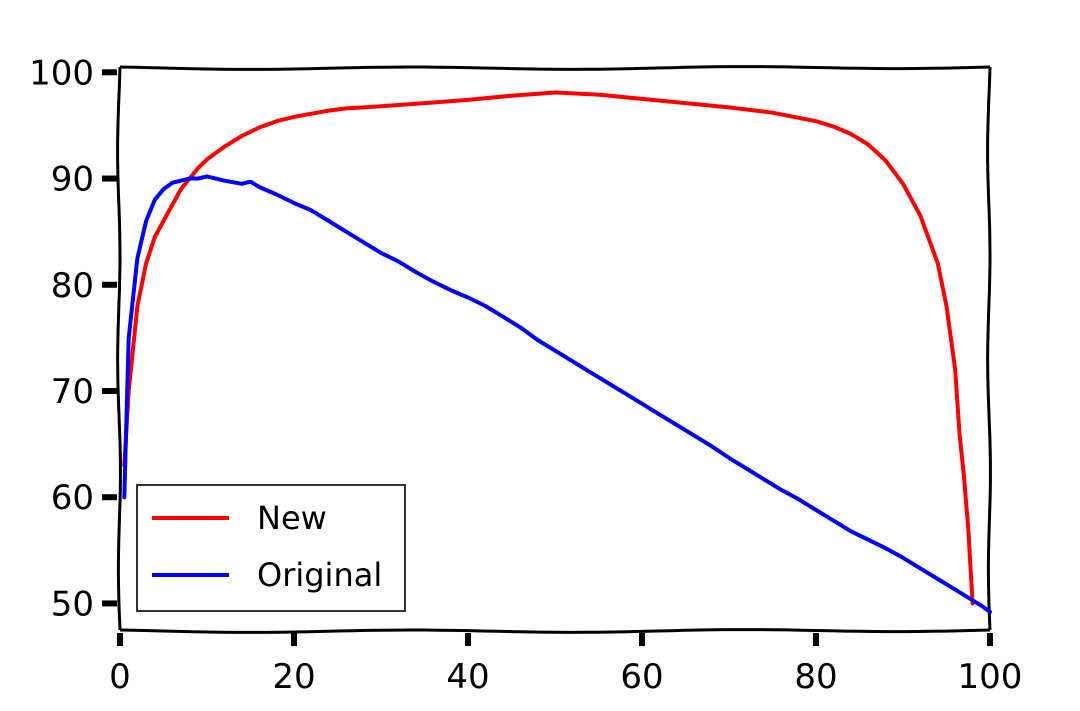 The width and height of the screenshot is (1080, 711). Describe the element at coordinates (72, 498) in the screenshot. I see `y-tick-label-60: 60` at that location.